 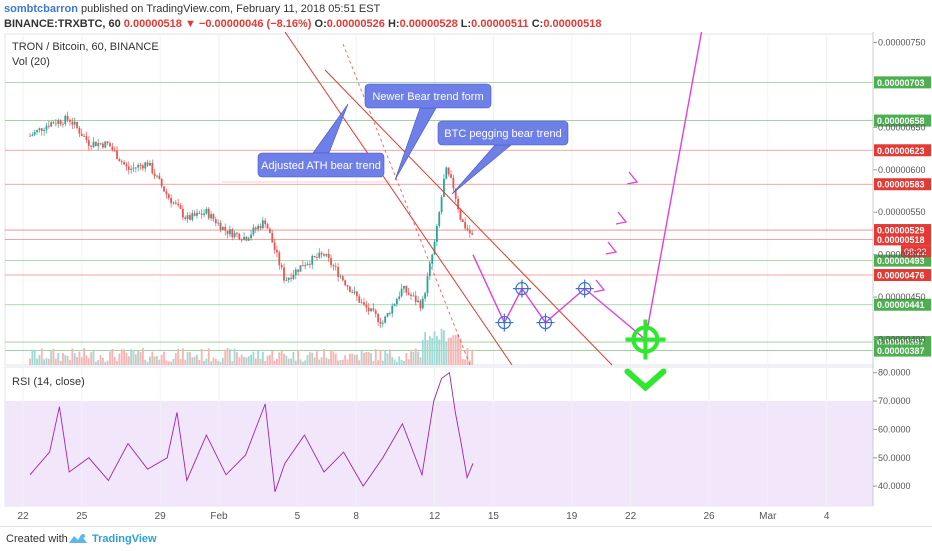 I want to click on footer-bar: Created with TradingView, so click(x=466, y=538).